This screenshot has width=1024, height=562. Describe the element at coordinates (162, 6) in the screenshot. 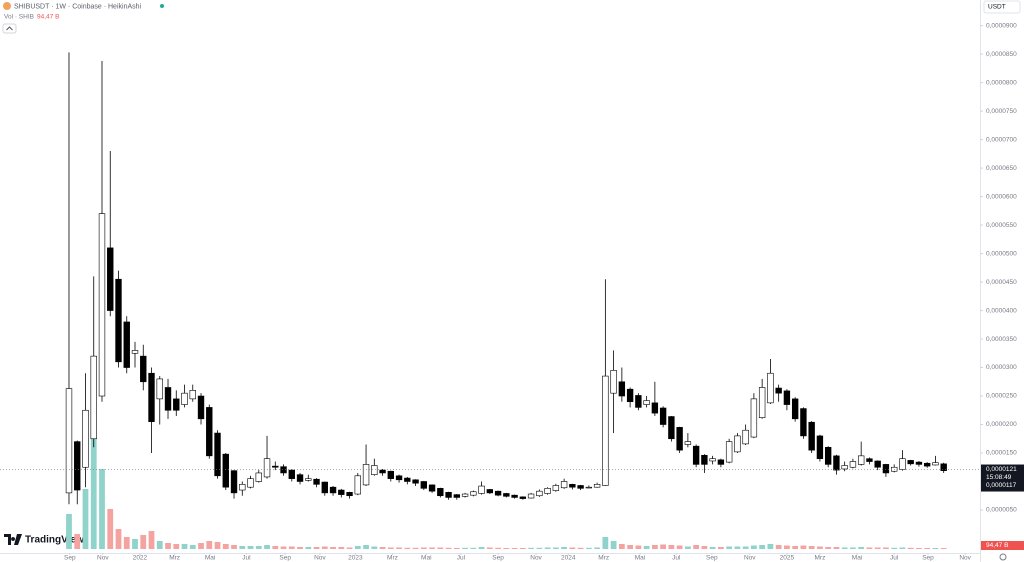

I see `market-status` at that location.